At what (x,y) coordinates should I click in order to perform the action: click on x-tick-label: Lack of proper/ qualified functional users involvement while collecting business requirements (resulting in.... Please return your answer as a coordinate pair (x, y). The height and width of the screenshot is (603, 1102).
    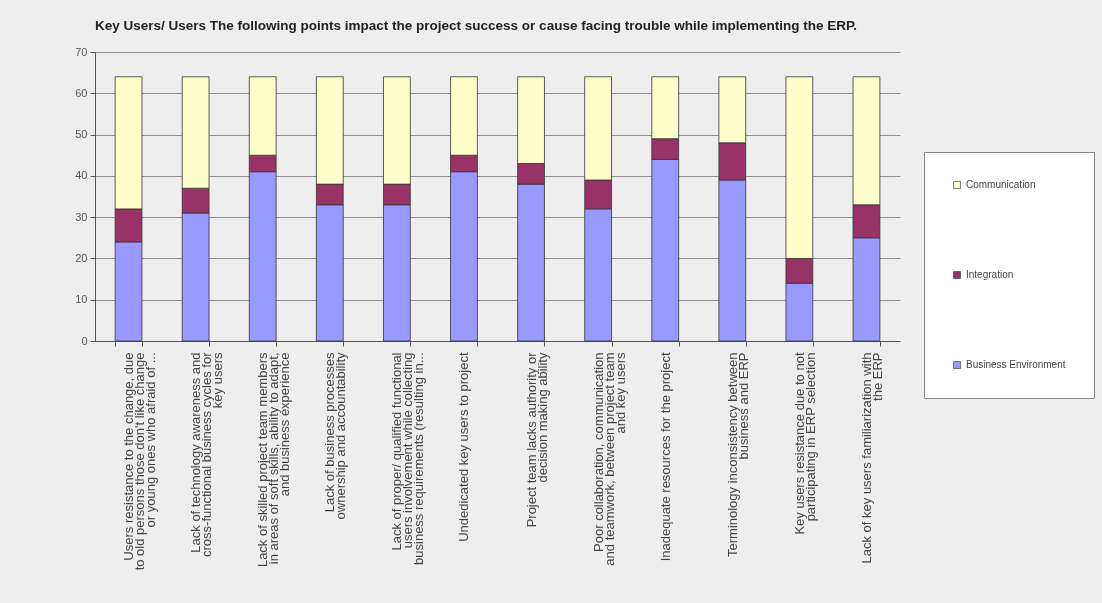
    Looking at the image, I should click on (408, 458).